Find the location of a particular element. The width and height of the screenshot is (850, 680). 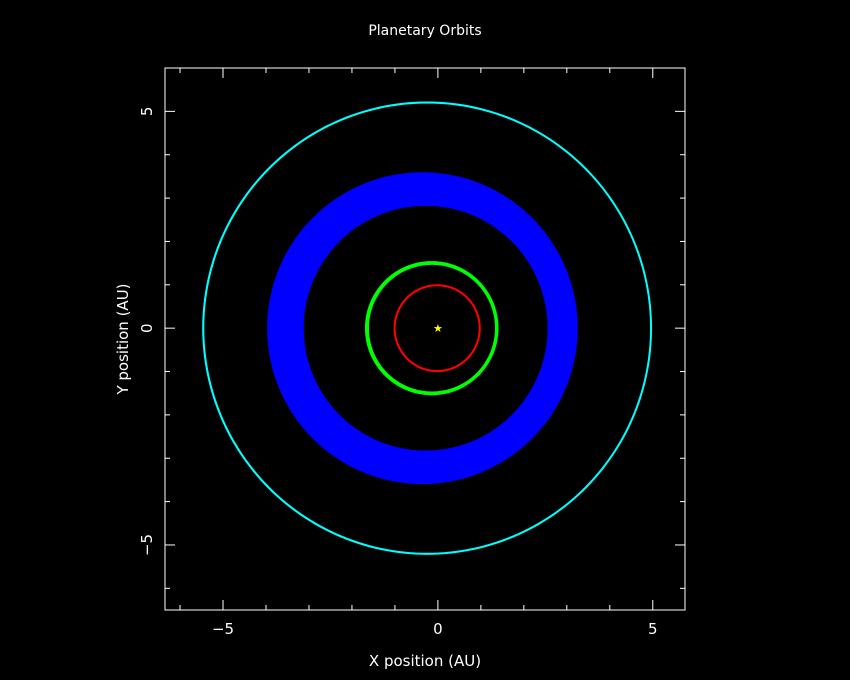

x-tick-label: −5 is located at coordinates (223, 629).